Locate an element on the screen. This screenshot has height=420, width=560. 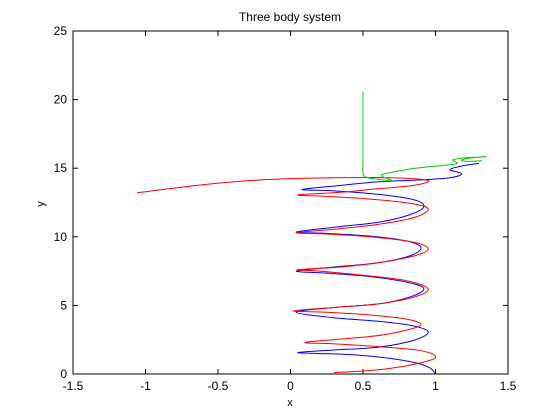
x-tick-label: 1 is located at coordinates (435, 386).